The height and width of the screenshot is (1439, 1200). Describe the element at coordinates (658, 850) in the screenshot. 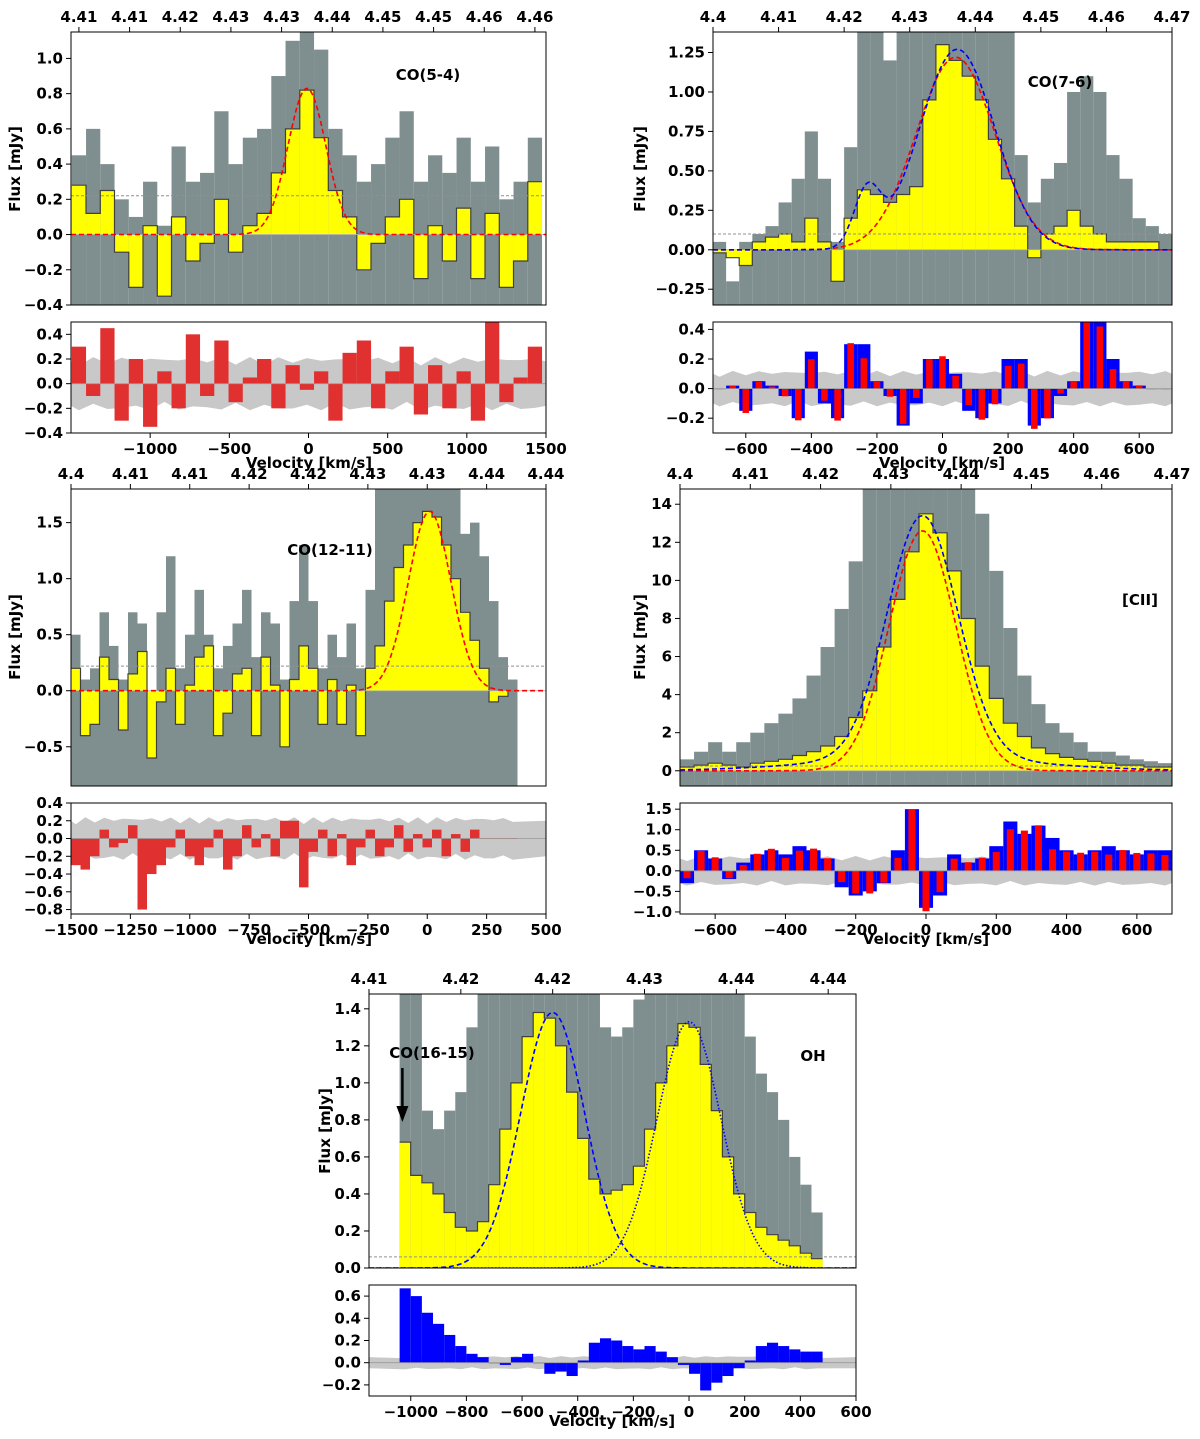

I see `residual-y-tick-label: 0.5` at that location.